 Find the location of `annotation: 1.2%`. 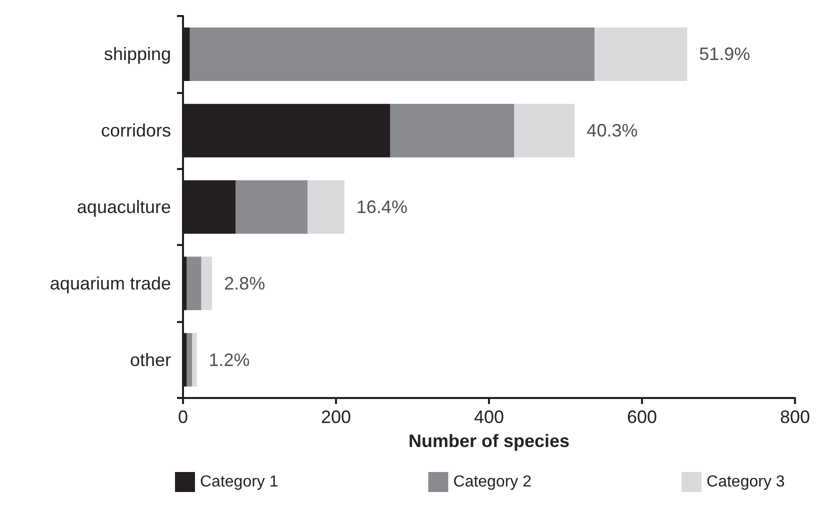

annotation: 1.2% is located at coordinates (229, 360).